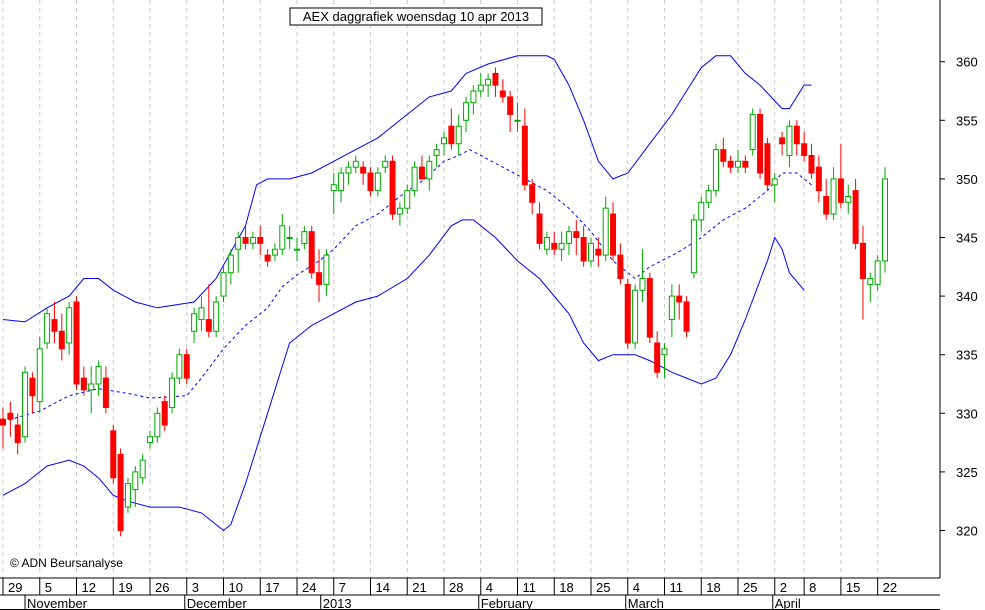 The image size is (985, 610). I want to click on x-tick-label: 25, so click(603, 587).